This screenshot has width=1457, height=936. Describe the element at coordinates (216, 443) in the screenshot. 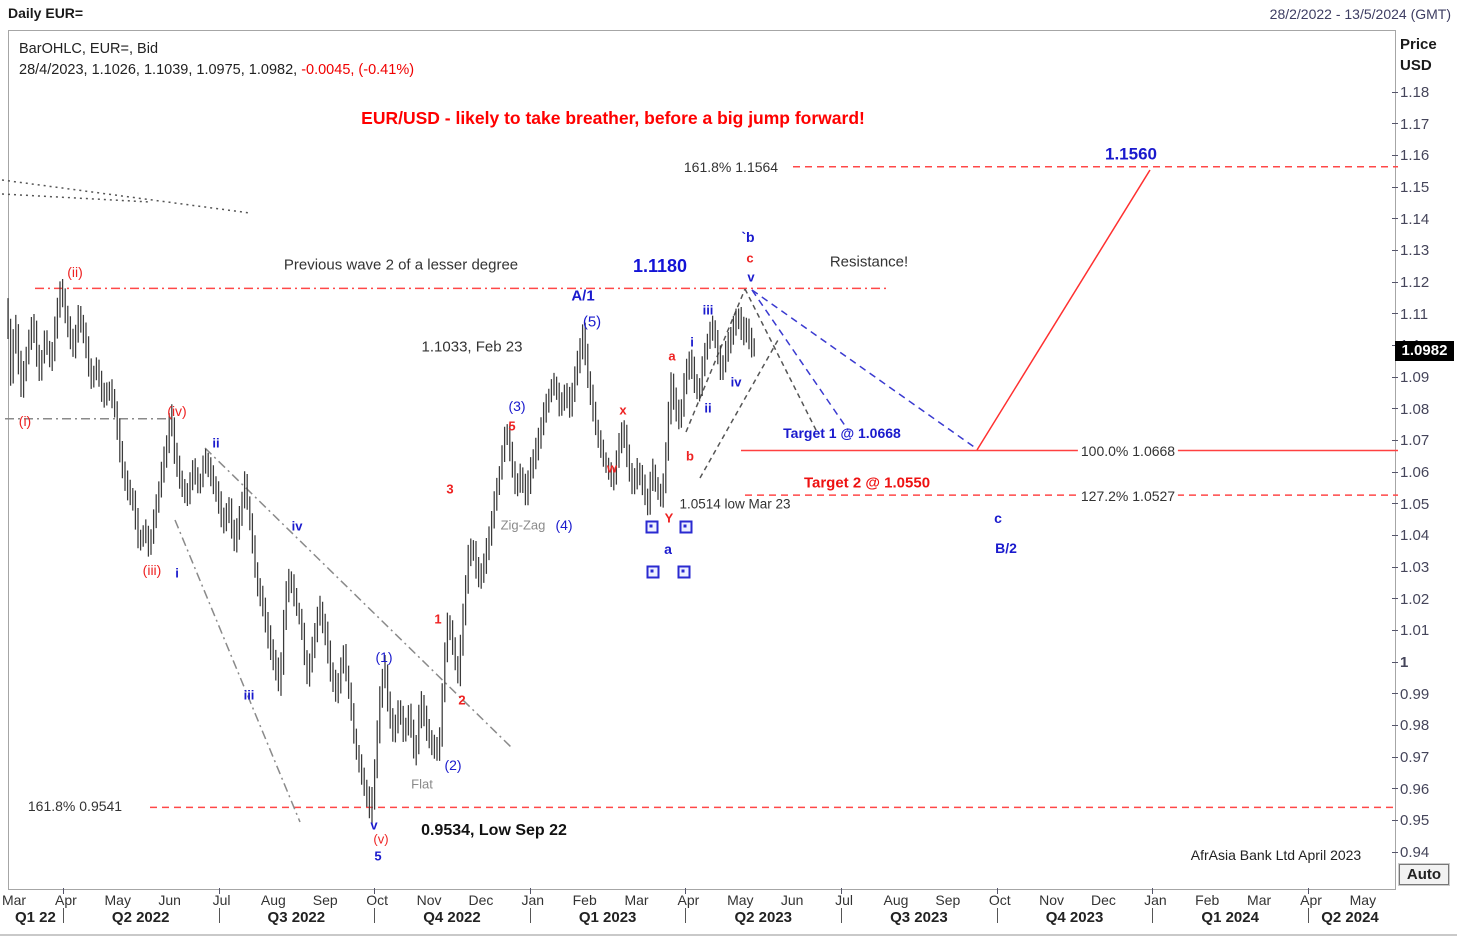

I see `chart-annotation: ii` at that location.